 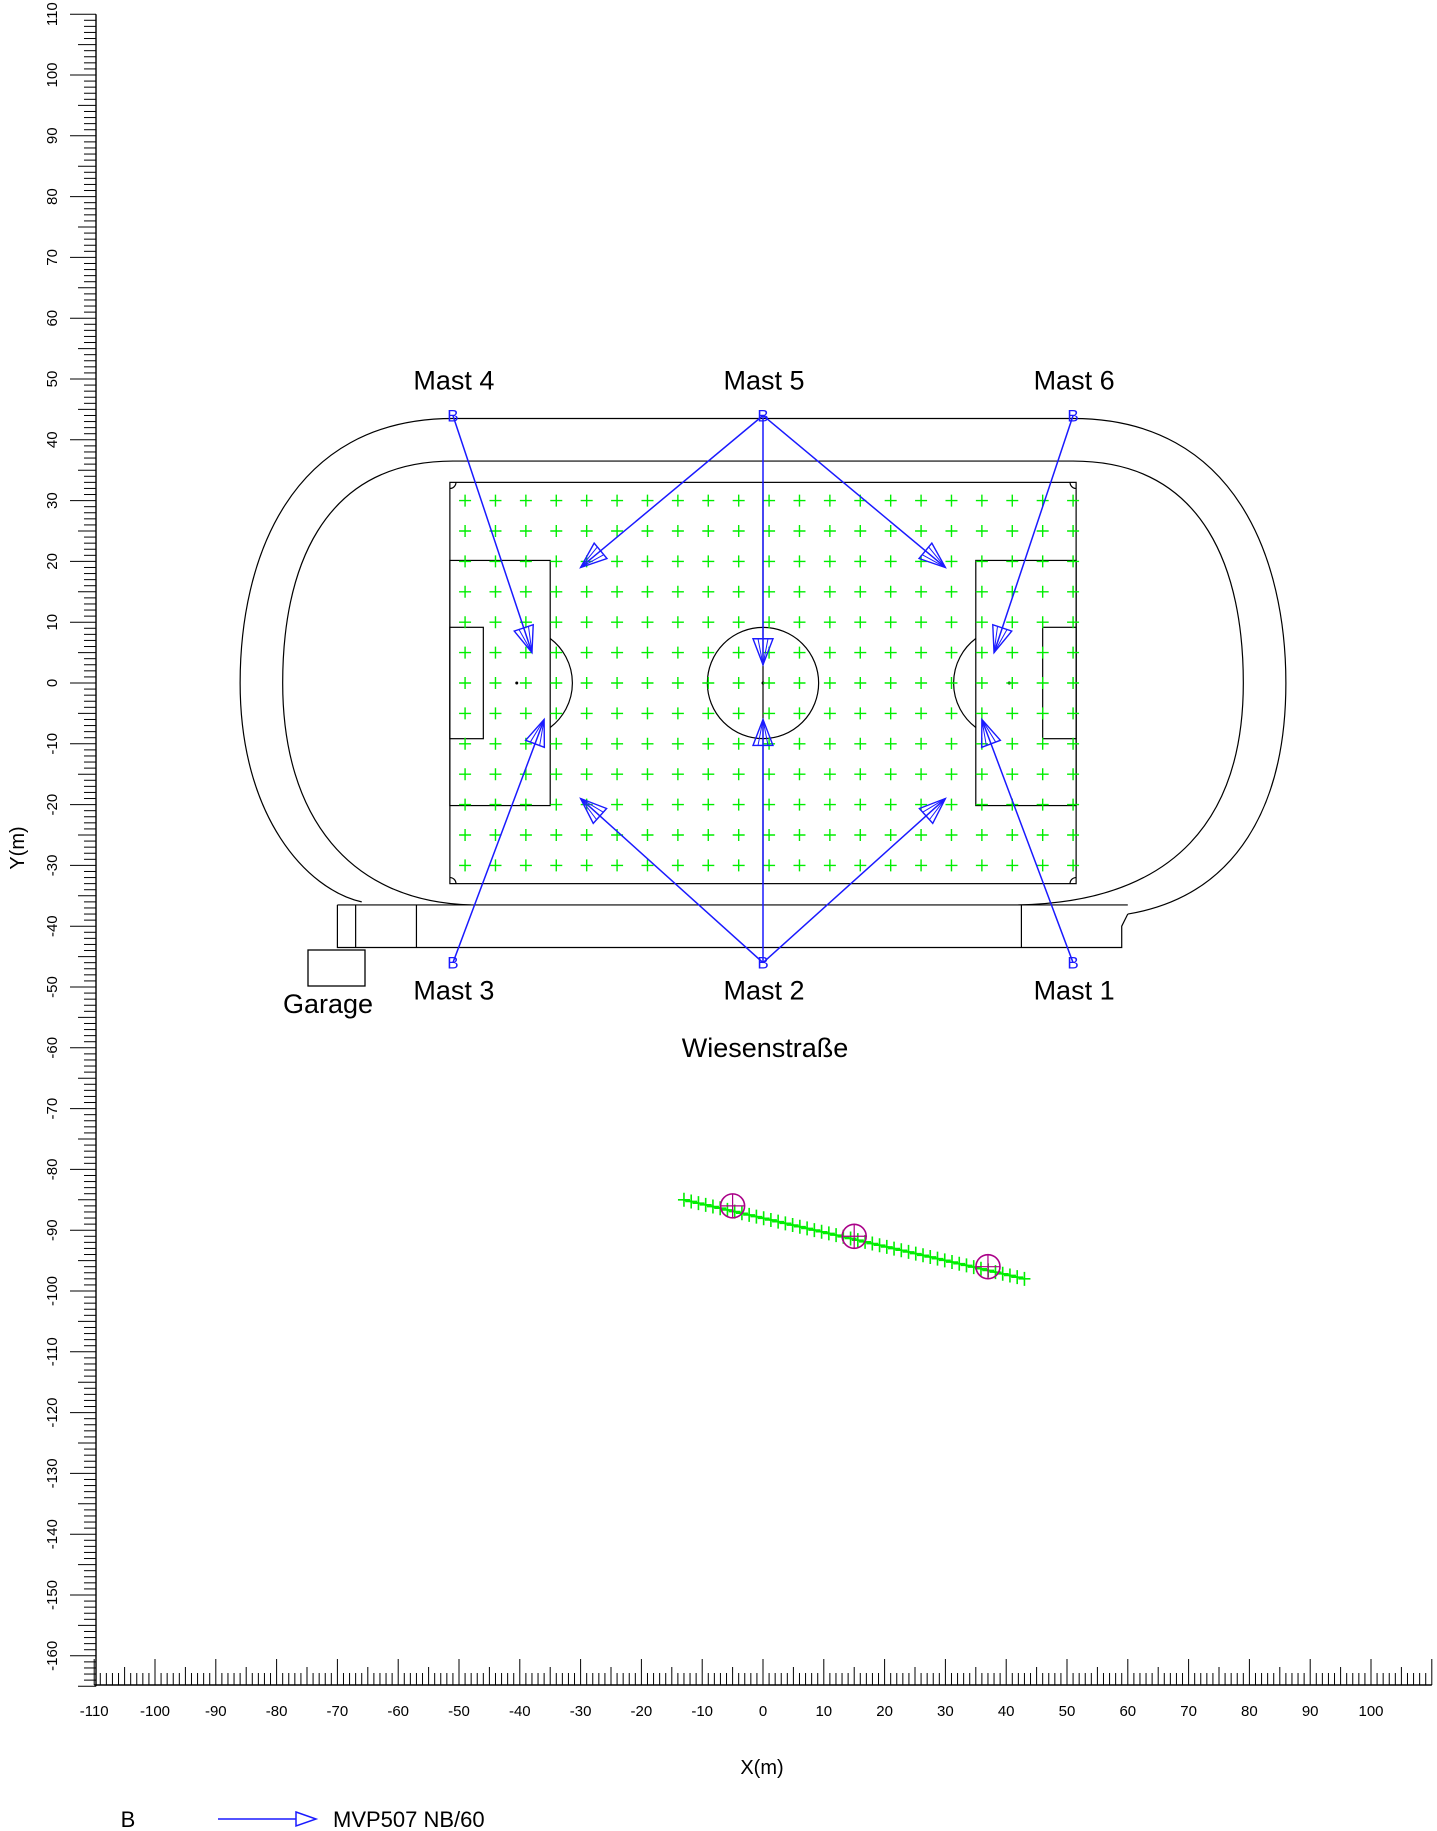 What do you see at coordinates (459, 1711) in the screenshot?
I see `x-tick-label: -50` at bounding box center [459, 1711].